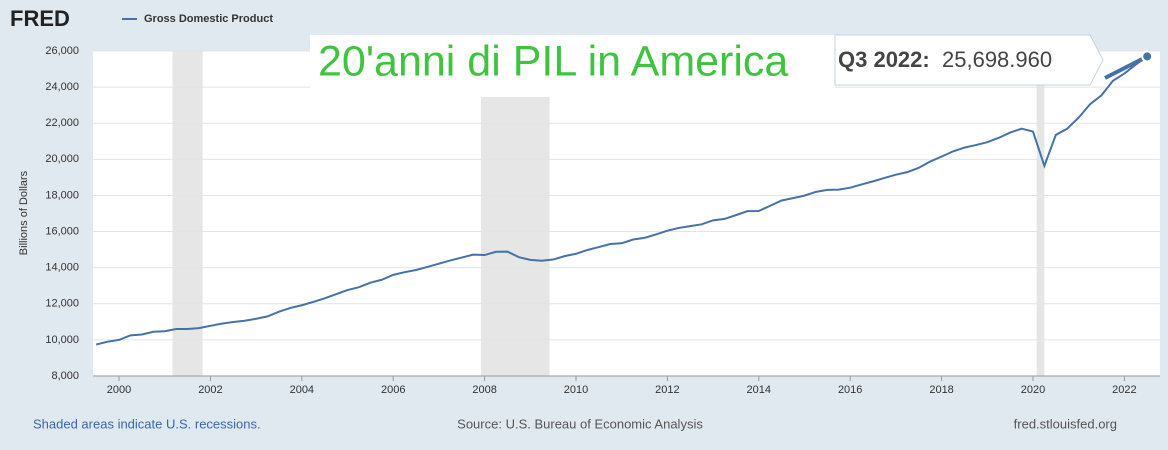 Image resolution: width=1168 pixels, height=450 pixels. What do you see at coordinates (65, 376) in the screenshot?
I see `y-tick-label: 8,000` at bounding box center [65, 376].